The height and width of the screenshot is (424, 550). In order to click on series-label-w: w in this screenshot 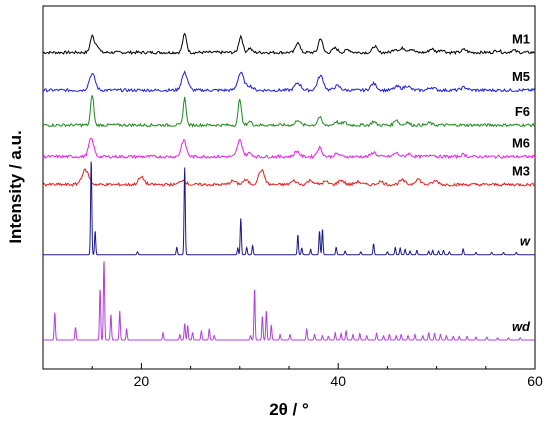, I will do `click(525, 241)`.